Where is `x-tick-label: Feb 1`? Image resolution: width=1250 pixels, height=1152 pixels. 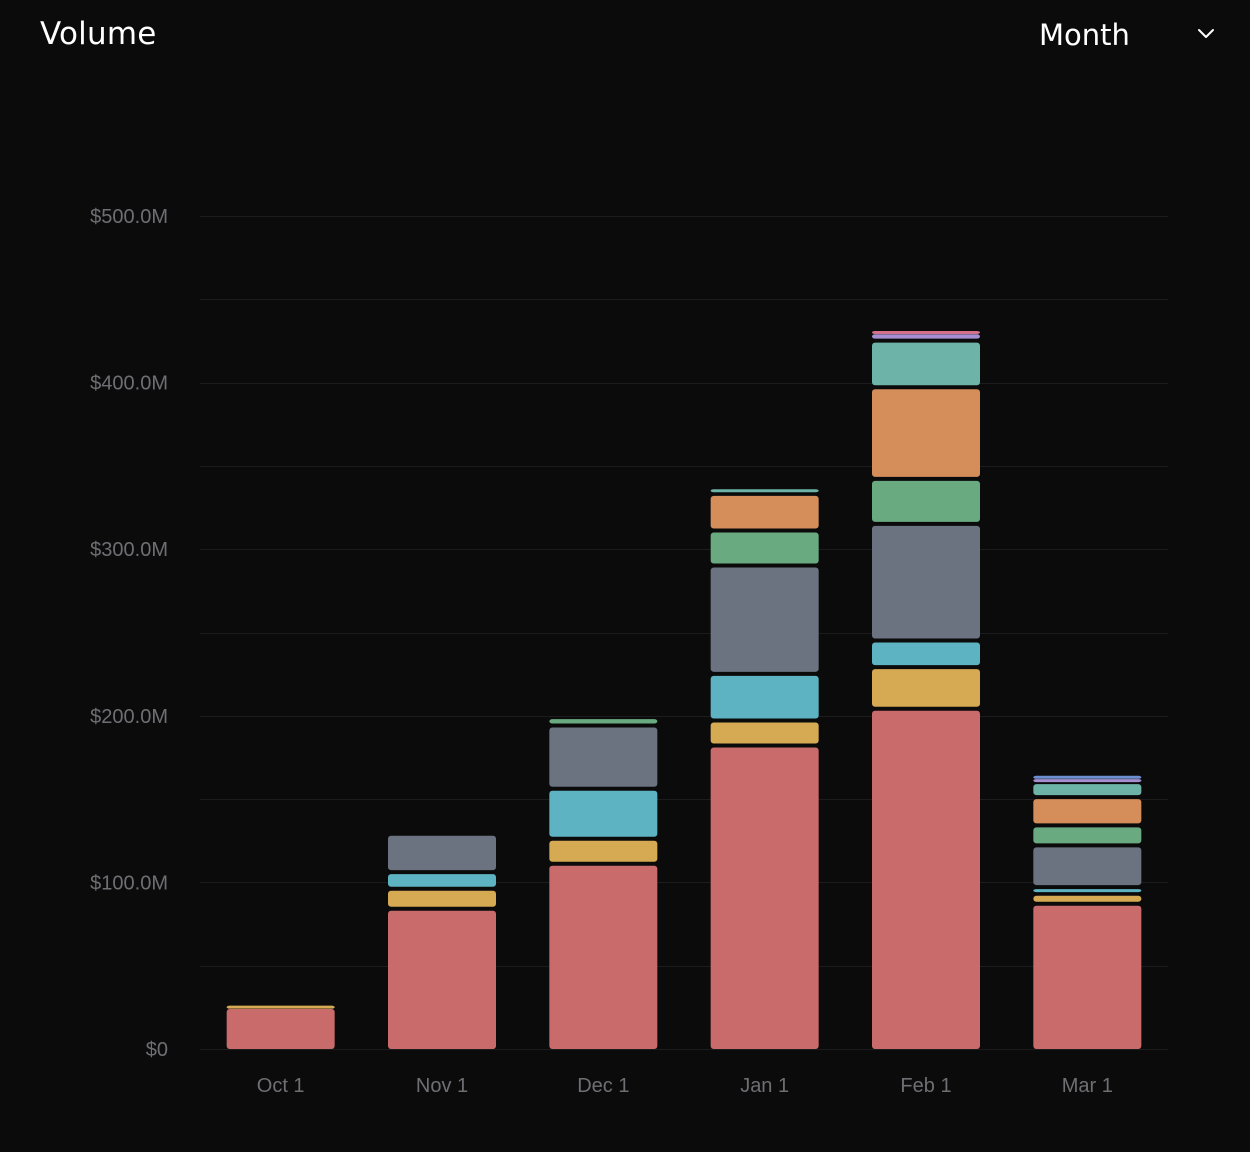 x-tick-label: Feb 1 is located at coordinates (925, 1086).